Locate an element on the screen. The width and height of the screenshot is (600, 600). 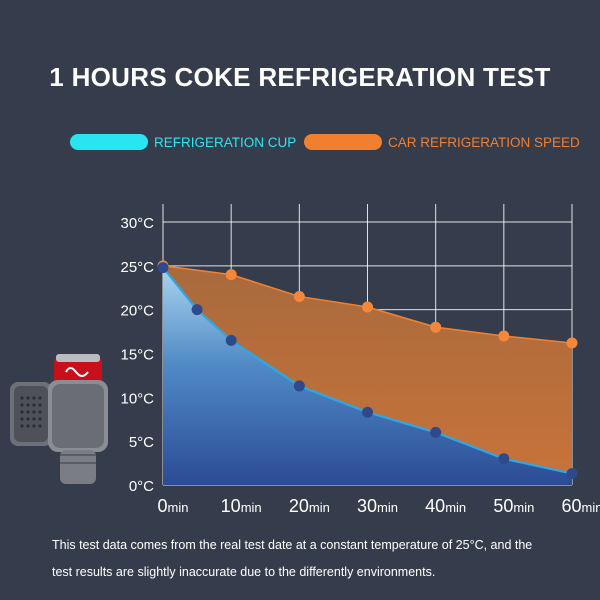
x-tick-label: 20min is located at coordinates (309, 506).